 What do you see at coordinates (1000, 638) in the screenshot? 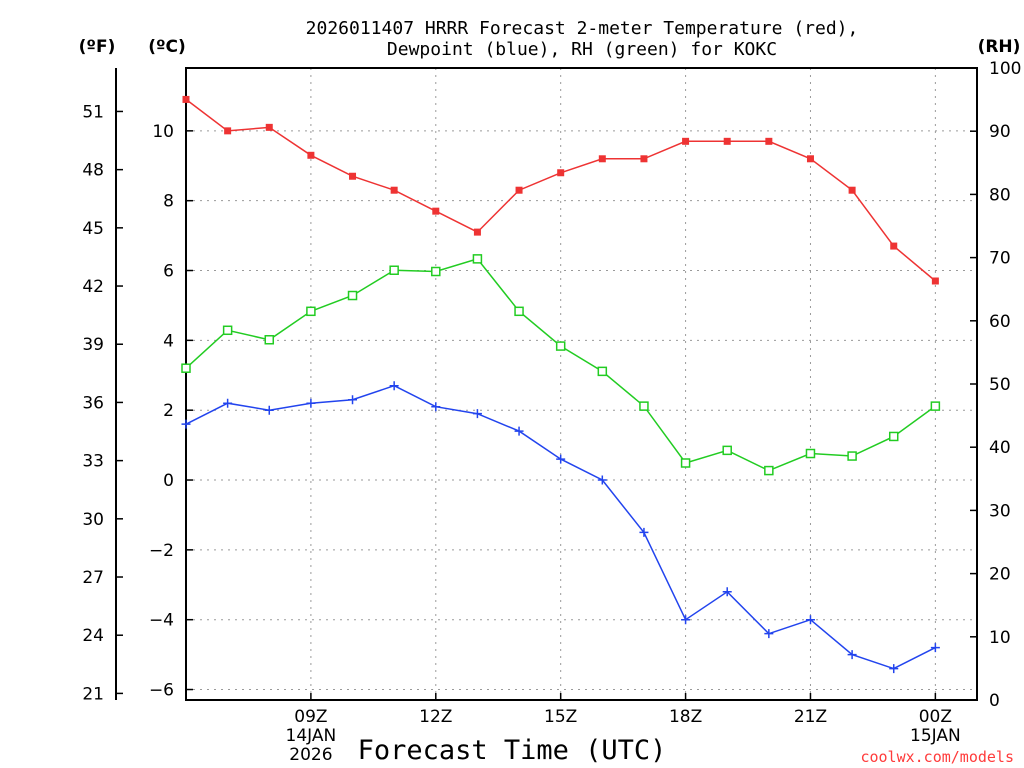
I see `rh-tick-label: 10` at bounding box center [1000, 638].